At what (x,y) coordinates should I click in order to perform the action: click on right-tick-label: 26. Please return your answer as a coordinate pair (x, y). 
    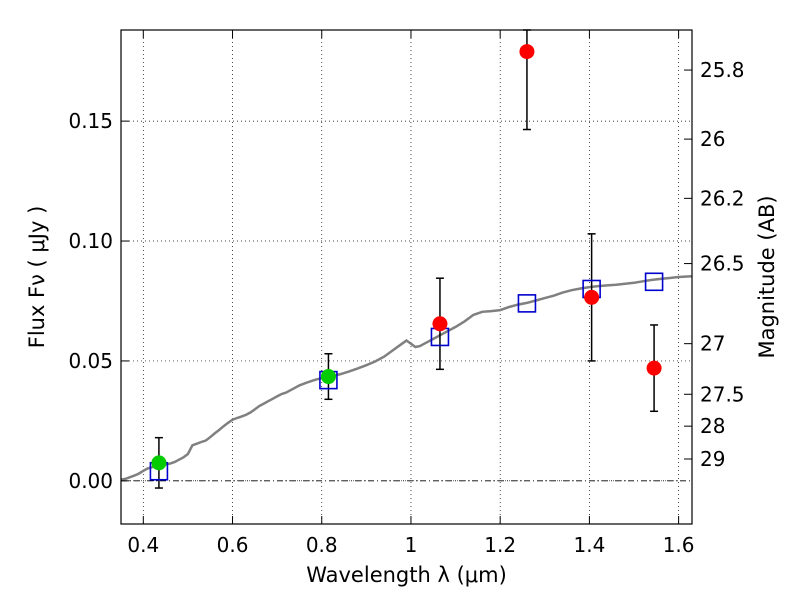
    Looking at the image, I should click on (712, 139).